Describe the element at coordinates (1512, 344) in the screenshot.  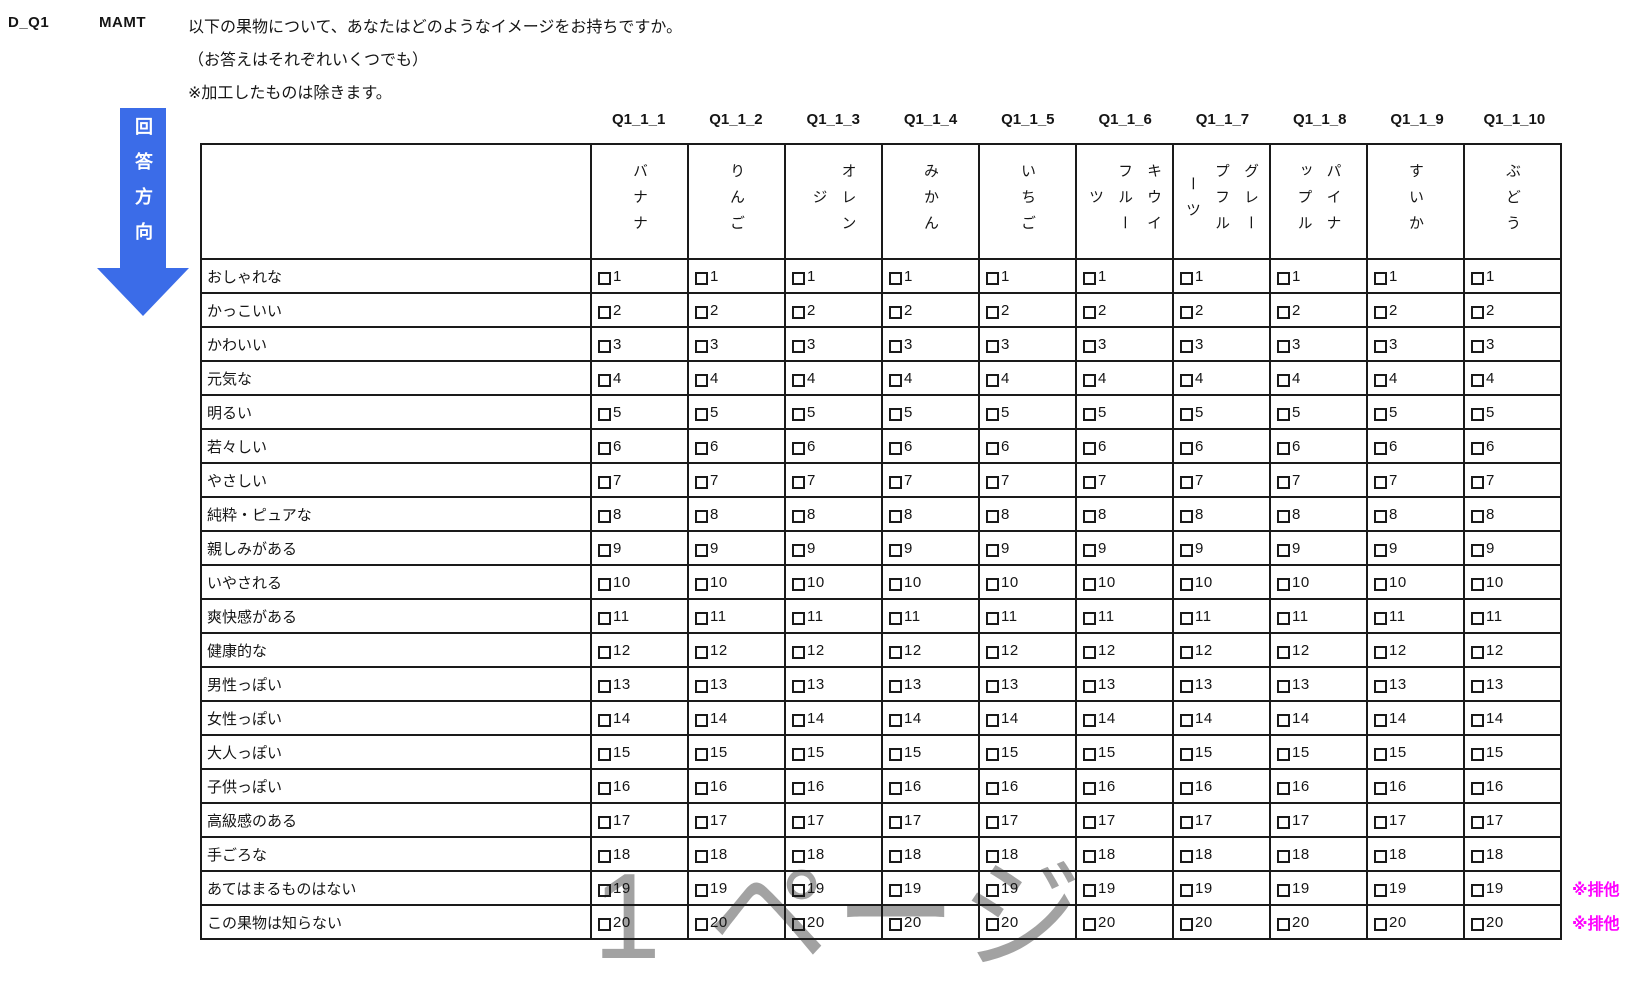
I see `checkbox-cell-Q1_1_10-3: 3` at that location.